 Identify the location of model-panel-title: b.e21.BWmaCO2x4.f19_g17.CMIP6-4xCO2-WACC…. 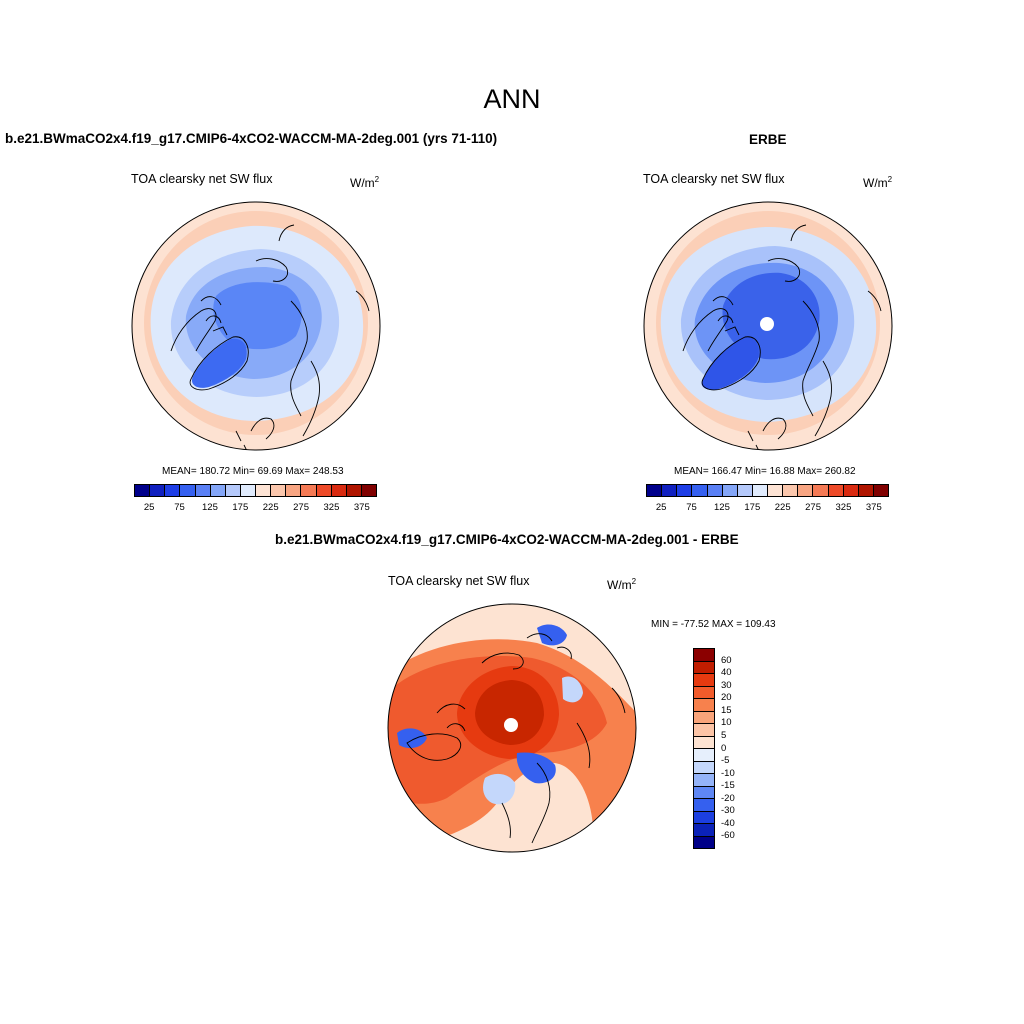
(251, 138).